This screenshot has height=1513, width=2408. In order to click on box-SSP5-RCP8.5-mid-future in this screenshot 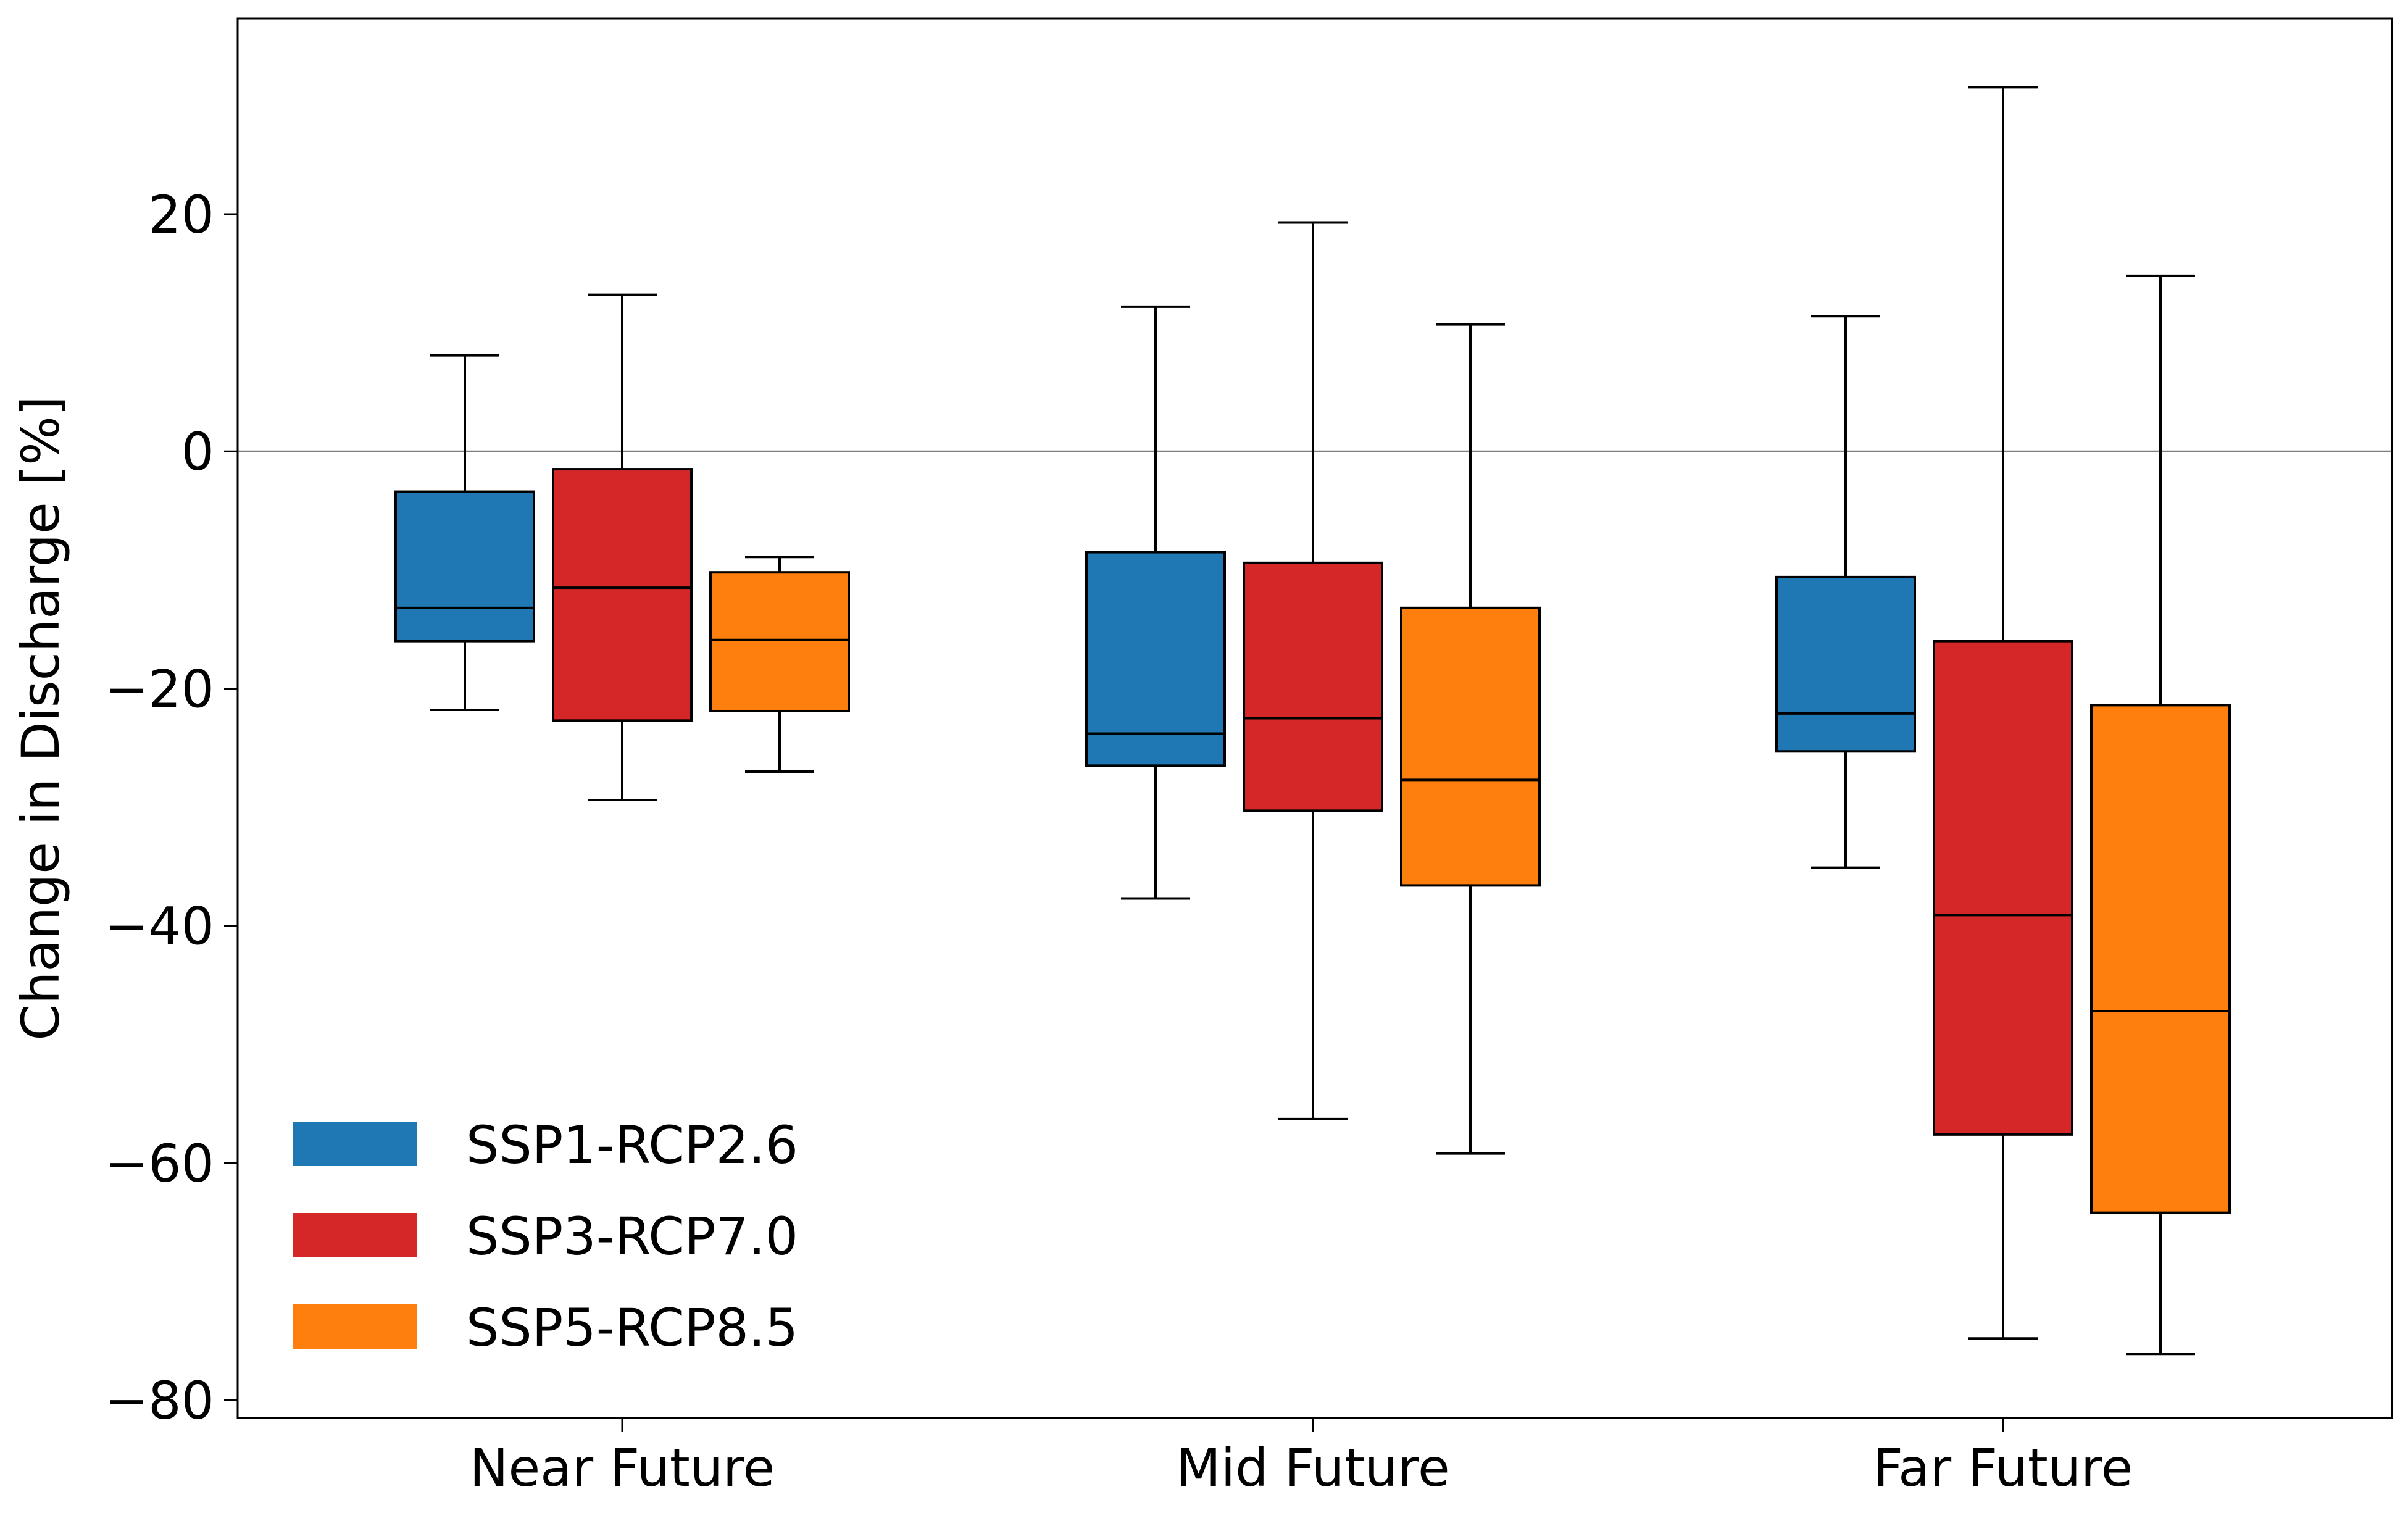, I will do `click(1471, 739)`.